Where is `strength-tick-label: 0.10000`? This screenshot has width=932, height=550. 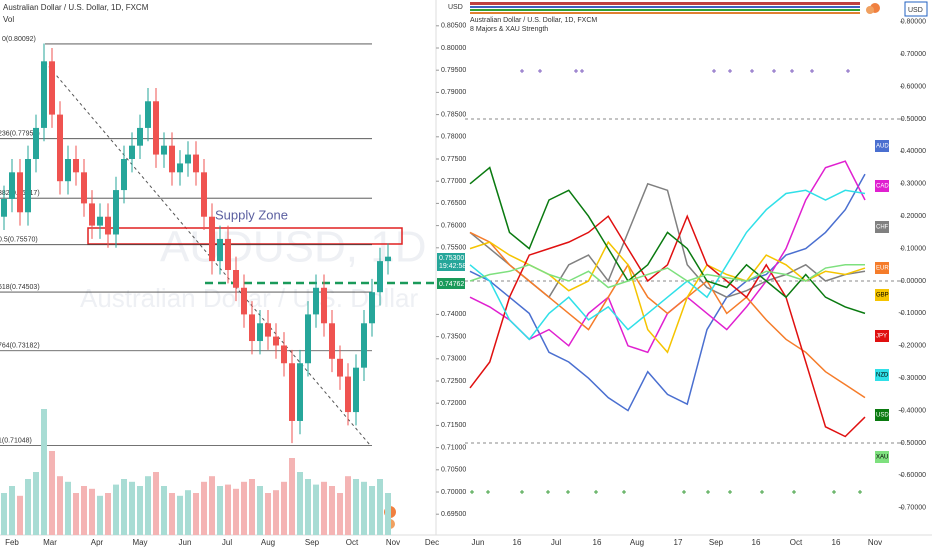 strength-tick-label: 0.10000 is located at coordinates (913, 248).